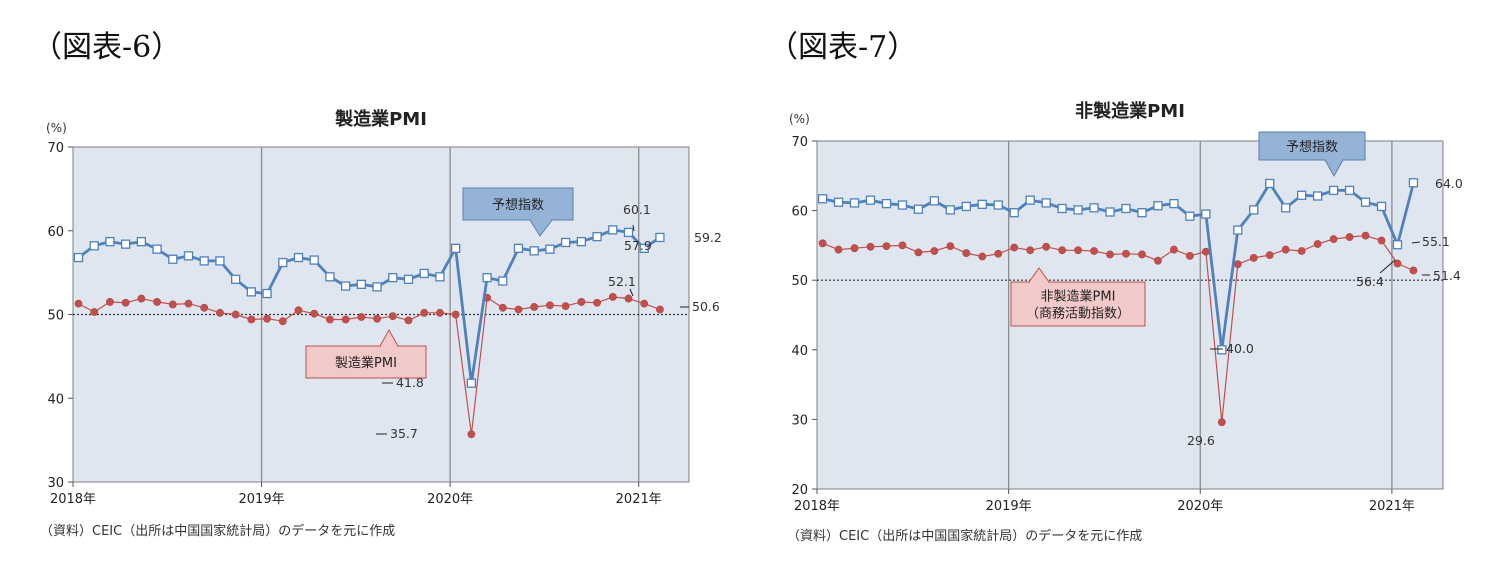 The height and width of the screenshot is (582, 1500). Describe the element at coordinates (637, 209) in the screenshot. I see `data-label: 60.1` at that location.